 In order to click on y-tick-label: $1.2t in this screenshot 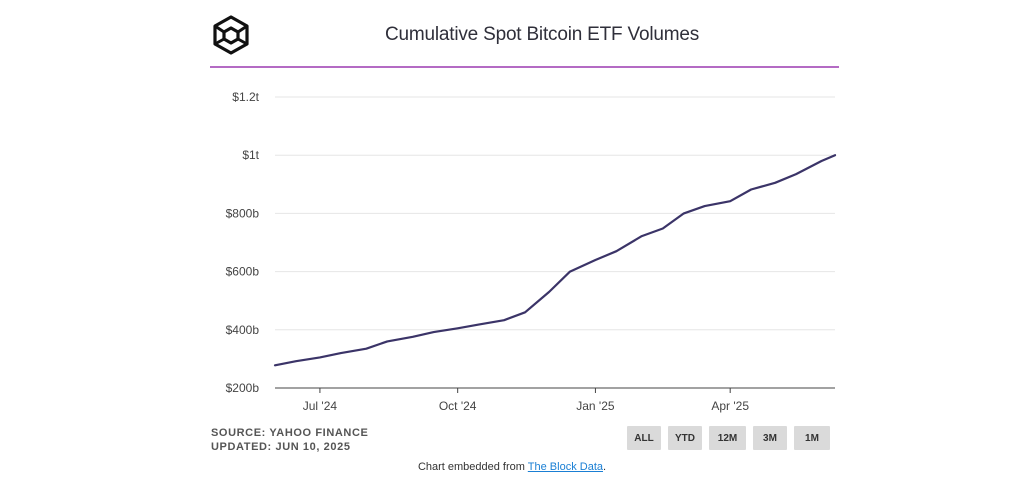, I will do `click(245, 97)`.